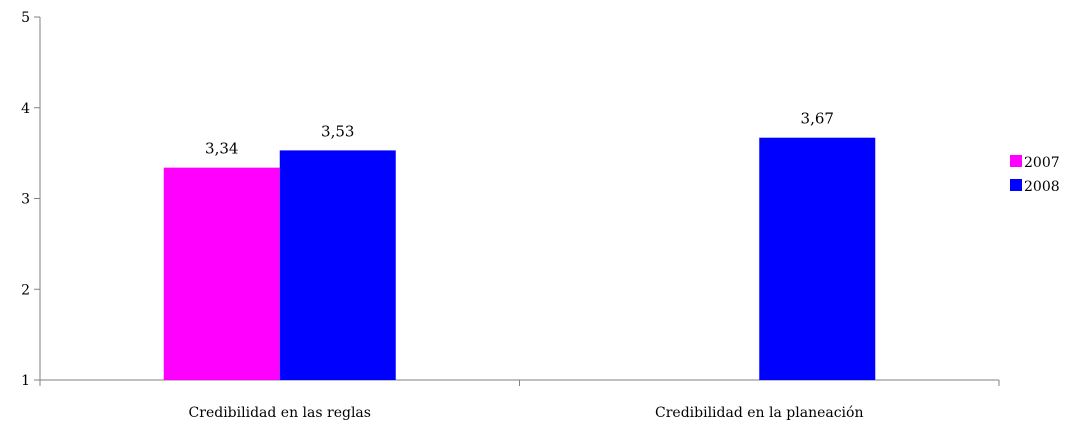  I want to click on x-category-label: Credibilidad en las reglas, so click(280, 413).